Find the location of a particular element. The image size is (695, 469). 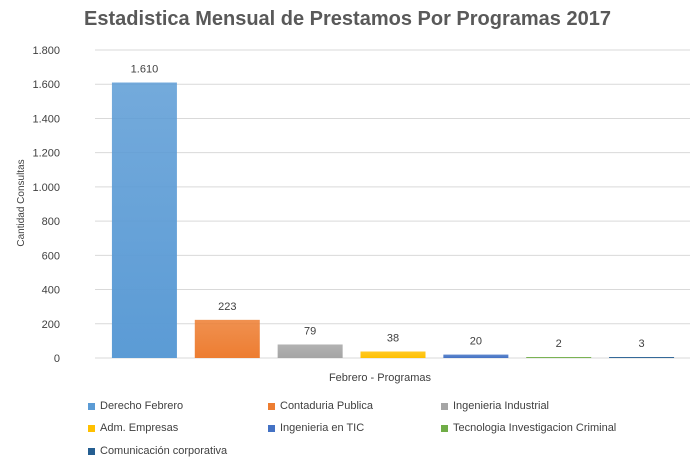

data-label: 20 is located at coordinates (476, 342).